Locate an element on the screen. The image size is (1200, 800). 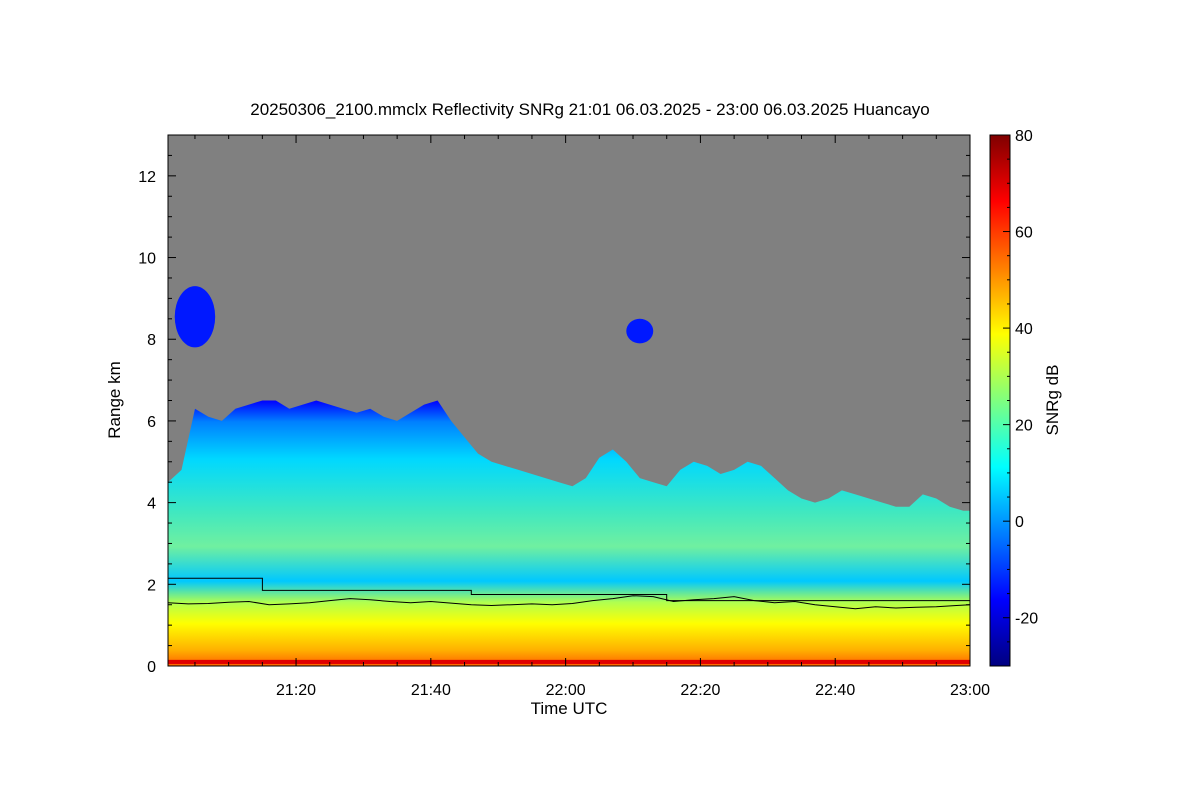
colorbar-tick-label: 80 is located at coordinates (1024, 136).